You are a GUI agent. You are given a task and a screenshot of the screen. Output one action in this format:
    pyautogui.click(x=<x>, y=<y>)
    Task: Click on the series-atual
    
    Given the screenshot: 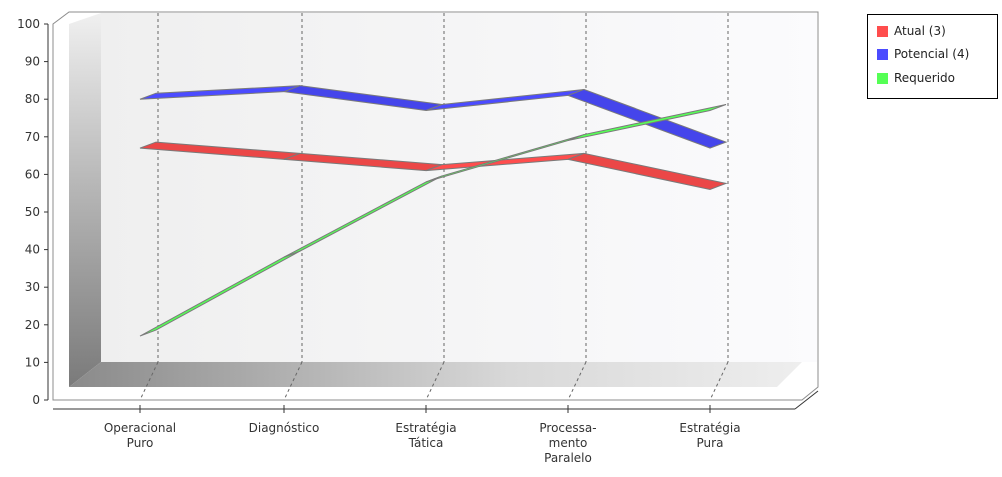 What is the action you would take?
    pyautogui.click(x=433, y=165)
    